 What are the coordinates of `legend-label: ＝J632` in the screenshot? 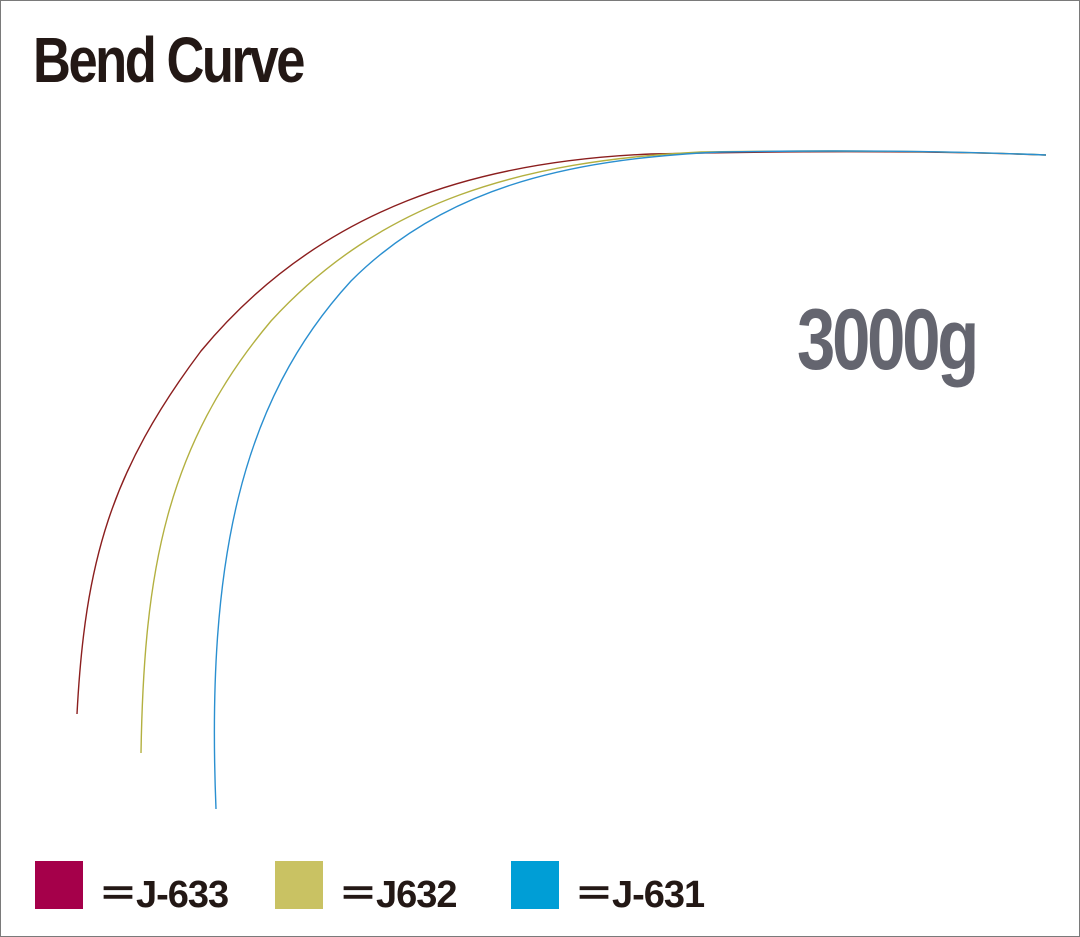 It's located at (398, 895).